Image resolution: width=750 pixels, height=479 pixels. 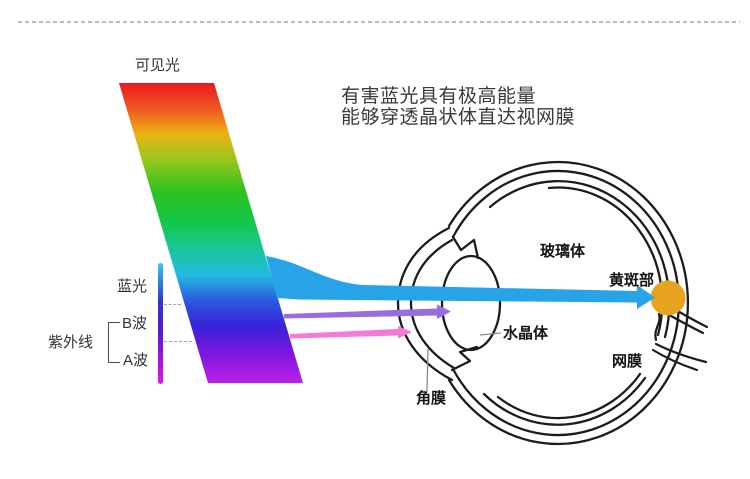 I want to click on eye-cornea-outer, so click(x=425, y=304).